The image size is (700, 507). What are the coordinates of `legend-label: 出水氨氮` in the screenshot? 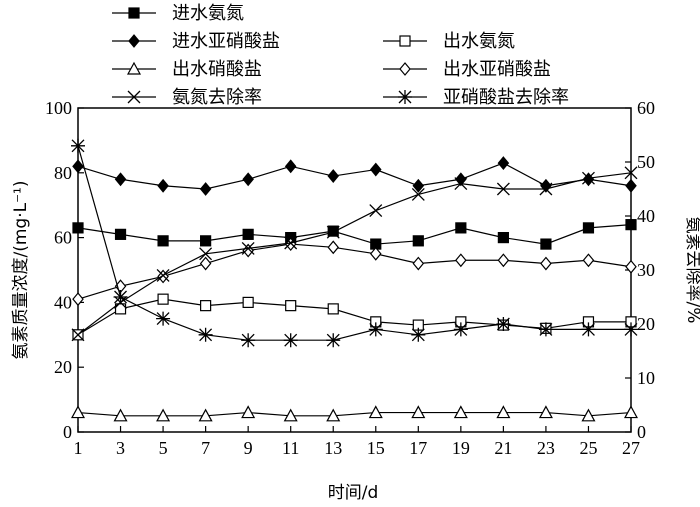 It's located at (479, 41).